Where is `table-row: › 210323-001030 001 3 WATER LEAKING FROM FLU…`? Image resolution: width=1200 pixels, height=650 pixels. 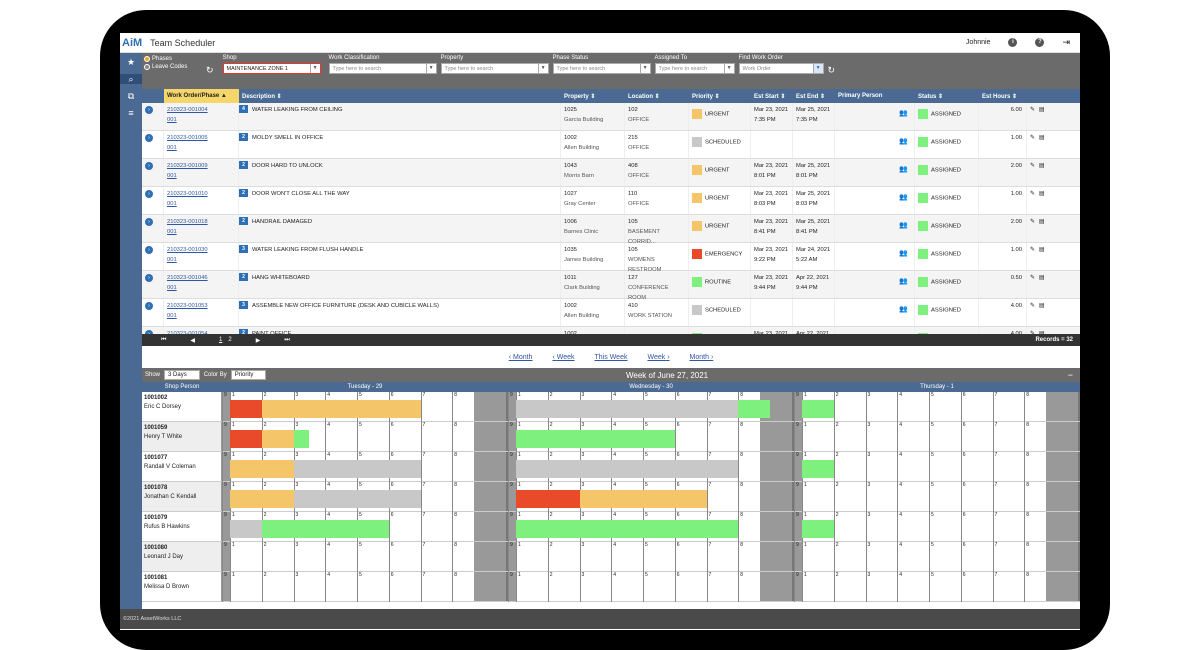 table-row: › 210323-001030 001 3 WATER LEAKING FROM FLU… is located at coordinates (611, 258).